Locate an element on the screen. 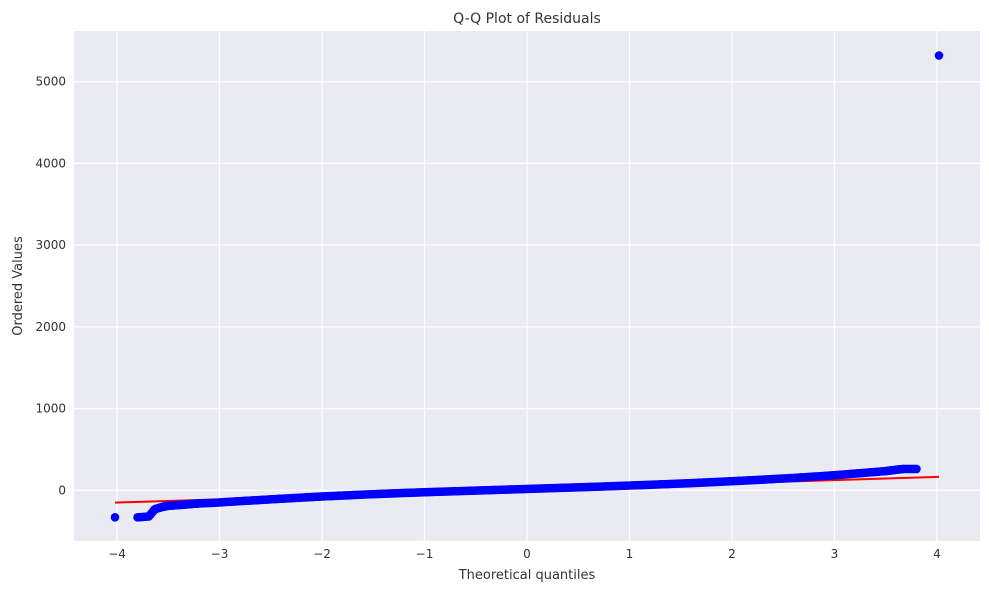 The width and height of the screenshot is (989, 590). y-tick-label: 3000 is located at coordinates (50, 245).